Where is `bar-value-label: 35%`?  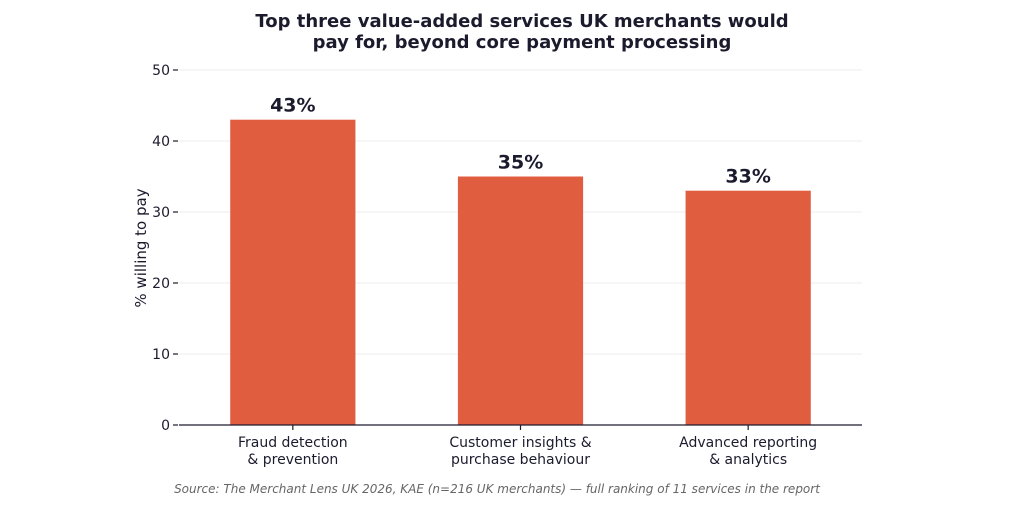
bar-value-label: 35% is located at coordinates (520, 163).